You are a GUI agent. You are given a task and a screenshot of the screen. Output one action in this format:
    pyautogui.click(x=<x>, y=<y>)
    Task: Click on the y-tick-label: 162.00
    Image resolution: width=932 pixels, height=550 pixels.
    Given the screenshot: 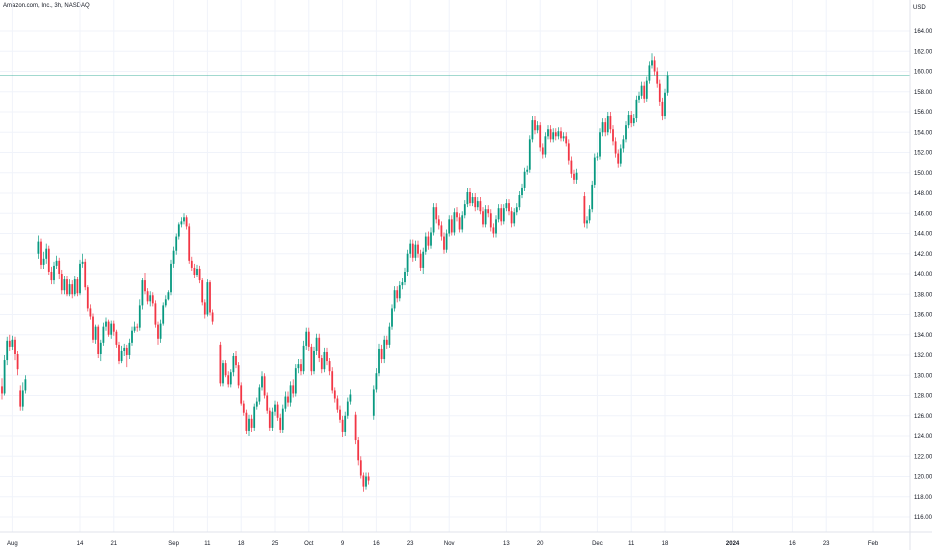 What is the action you would take?
    pyautogui.click(x=923, y=52)
    